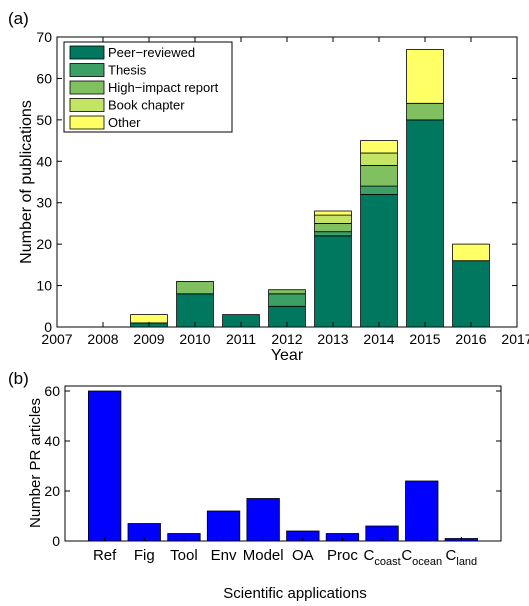  What do you see at coordinates (287, 355) in the screenshot?
I see `chart-a-xlabel: Year` at bounding box center [287, 355].